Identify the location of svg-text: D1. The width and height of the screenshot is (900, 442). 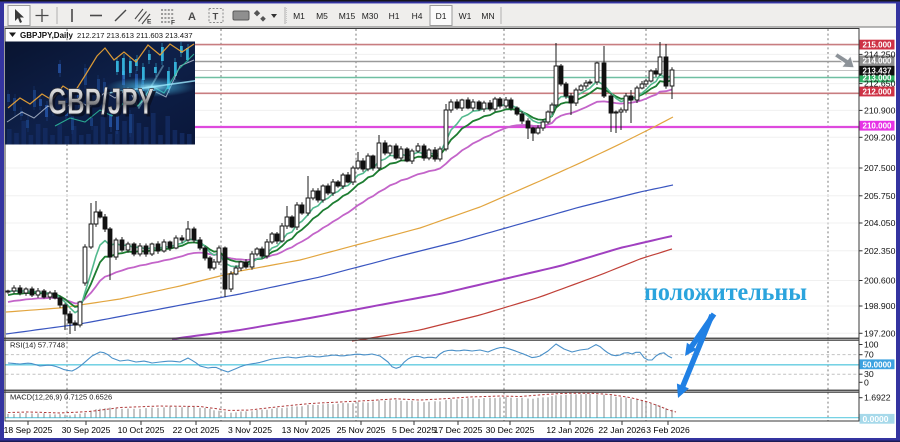
(441, 16).